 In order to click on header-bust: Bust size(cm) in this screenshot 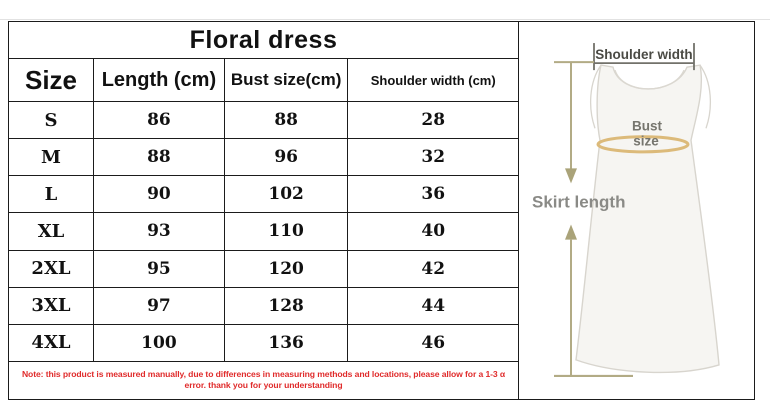, I will do `click(287, 80)`.